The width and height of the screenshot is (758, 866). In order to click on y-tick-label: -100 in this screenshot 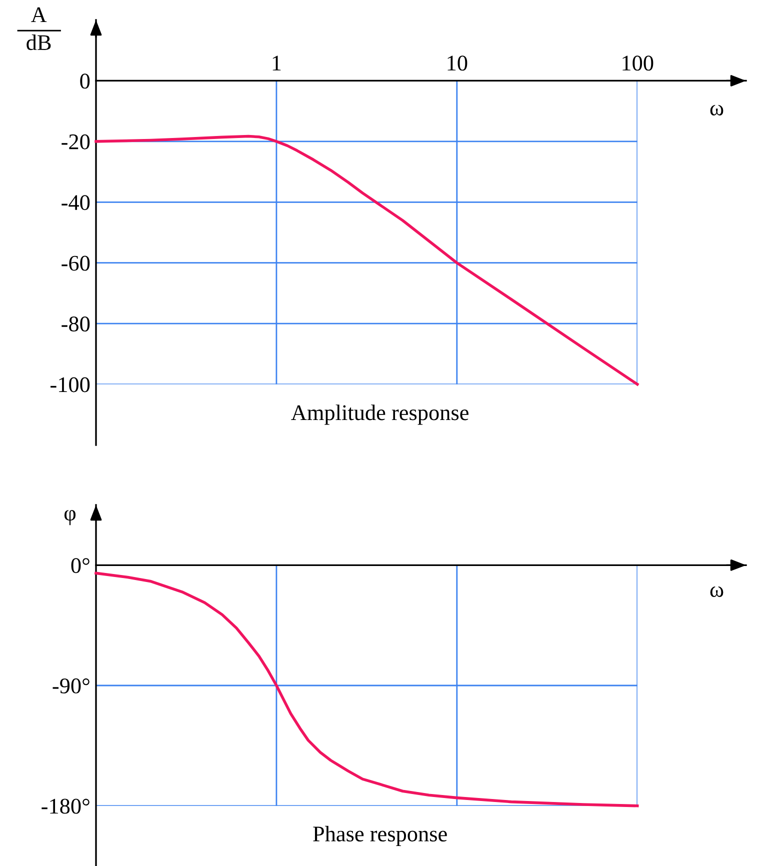, I will do `click(70, 384)`.